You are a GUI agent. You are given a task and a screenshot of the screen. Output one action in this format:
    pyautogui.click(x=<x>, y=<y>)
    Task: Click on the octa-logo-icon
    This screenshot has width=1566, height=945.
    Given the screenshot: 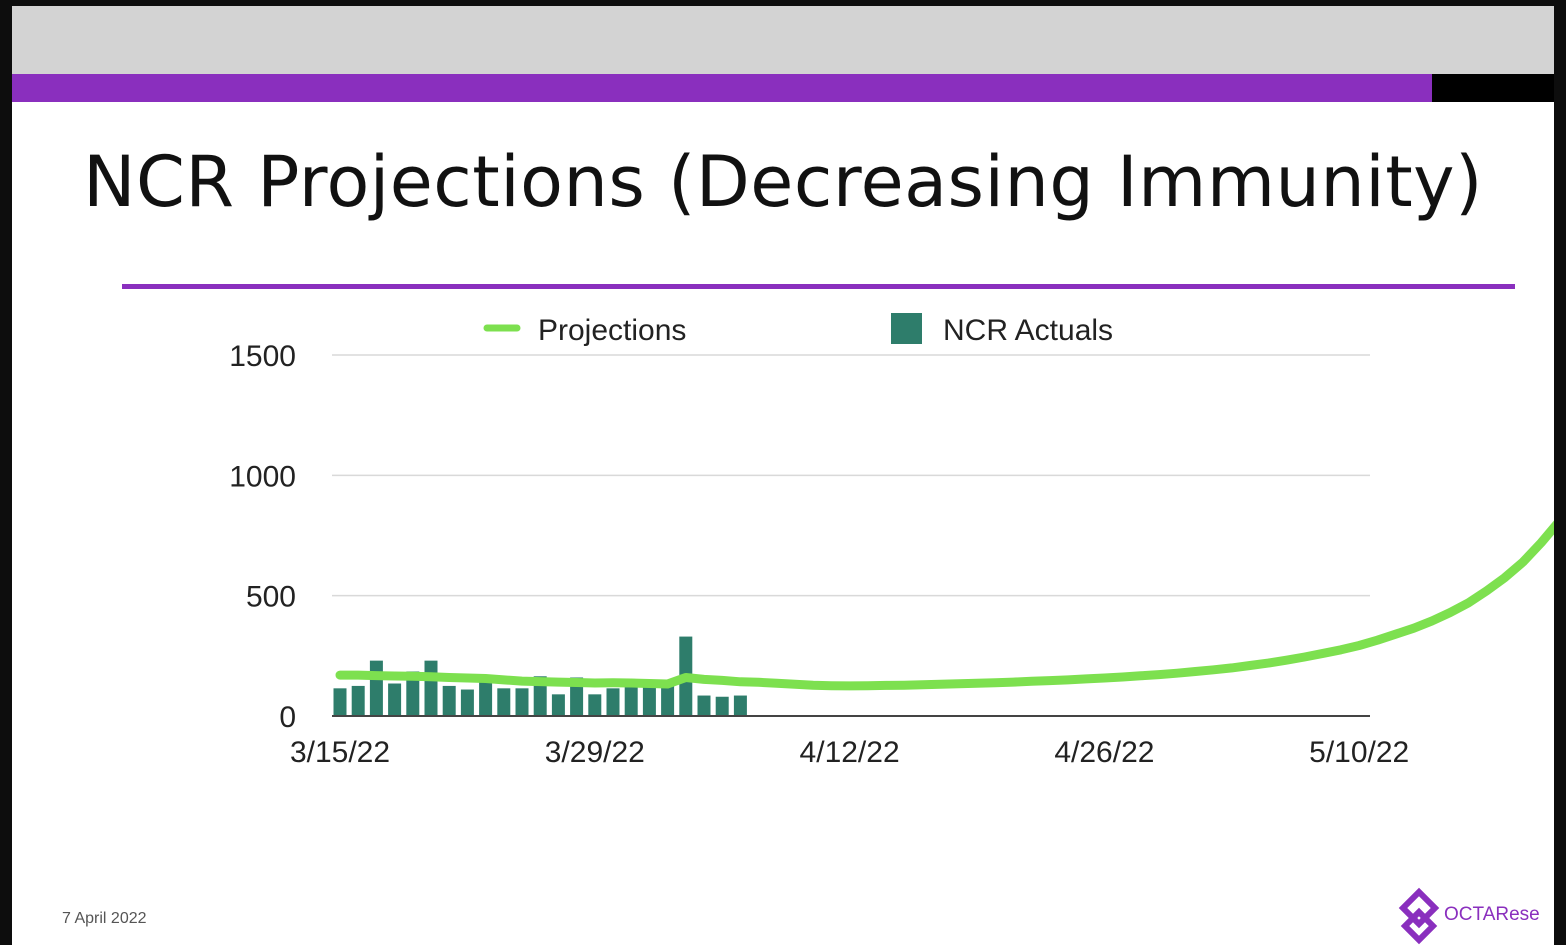 What is the action you would take?
    pyautogui.click(x=1419, y=916)
    